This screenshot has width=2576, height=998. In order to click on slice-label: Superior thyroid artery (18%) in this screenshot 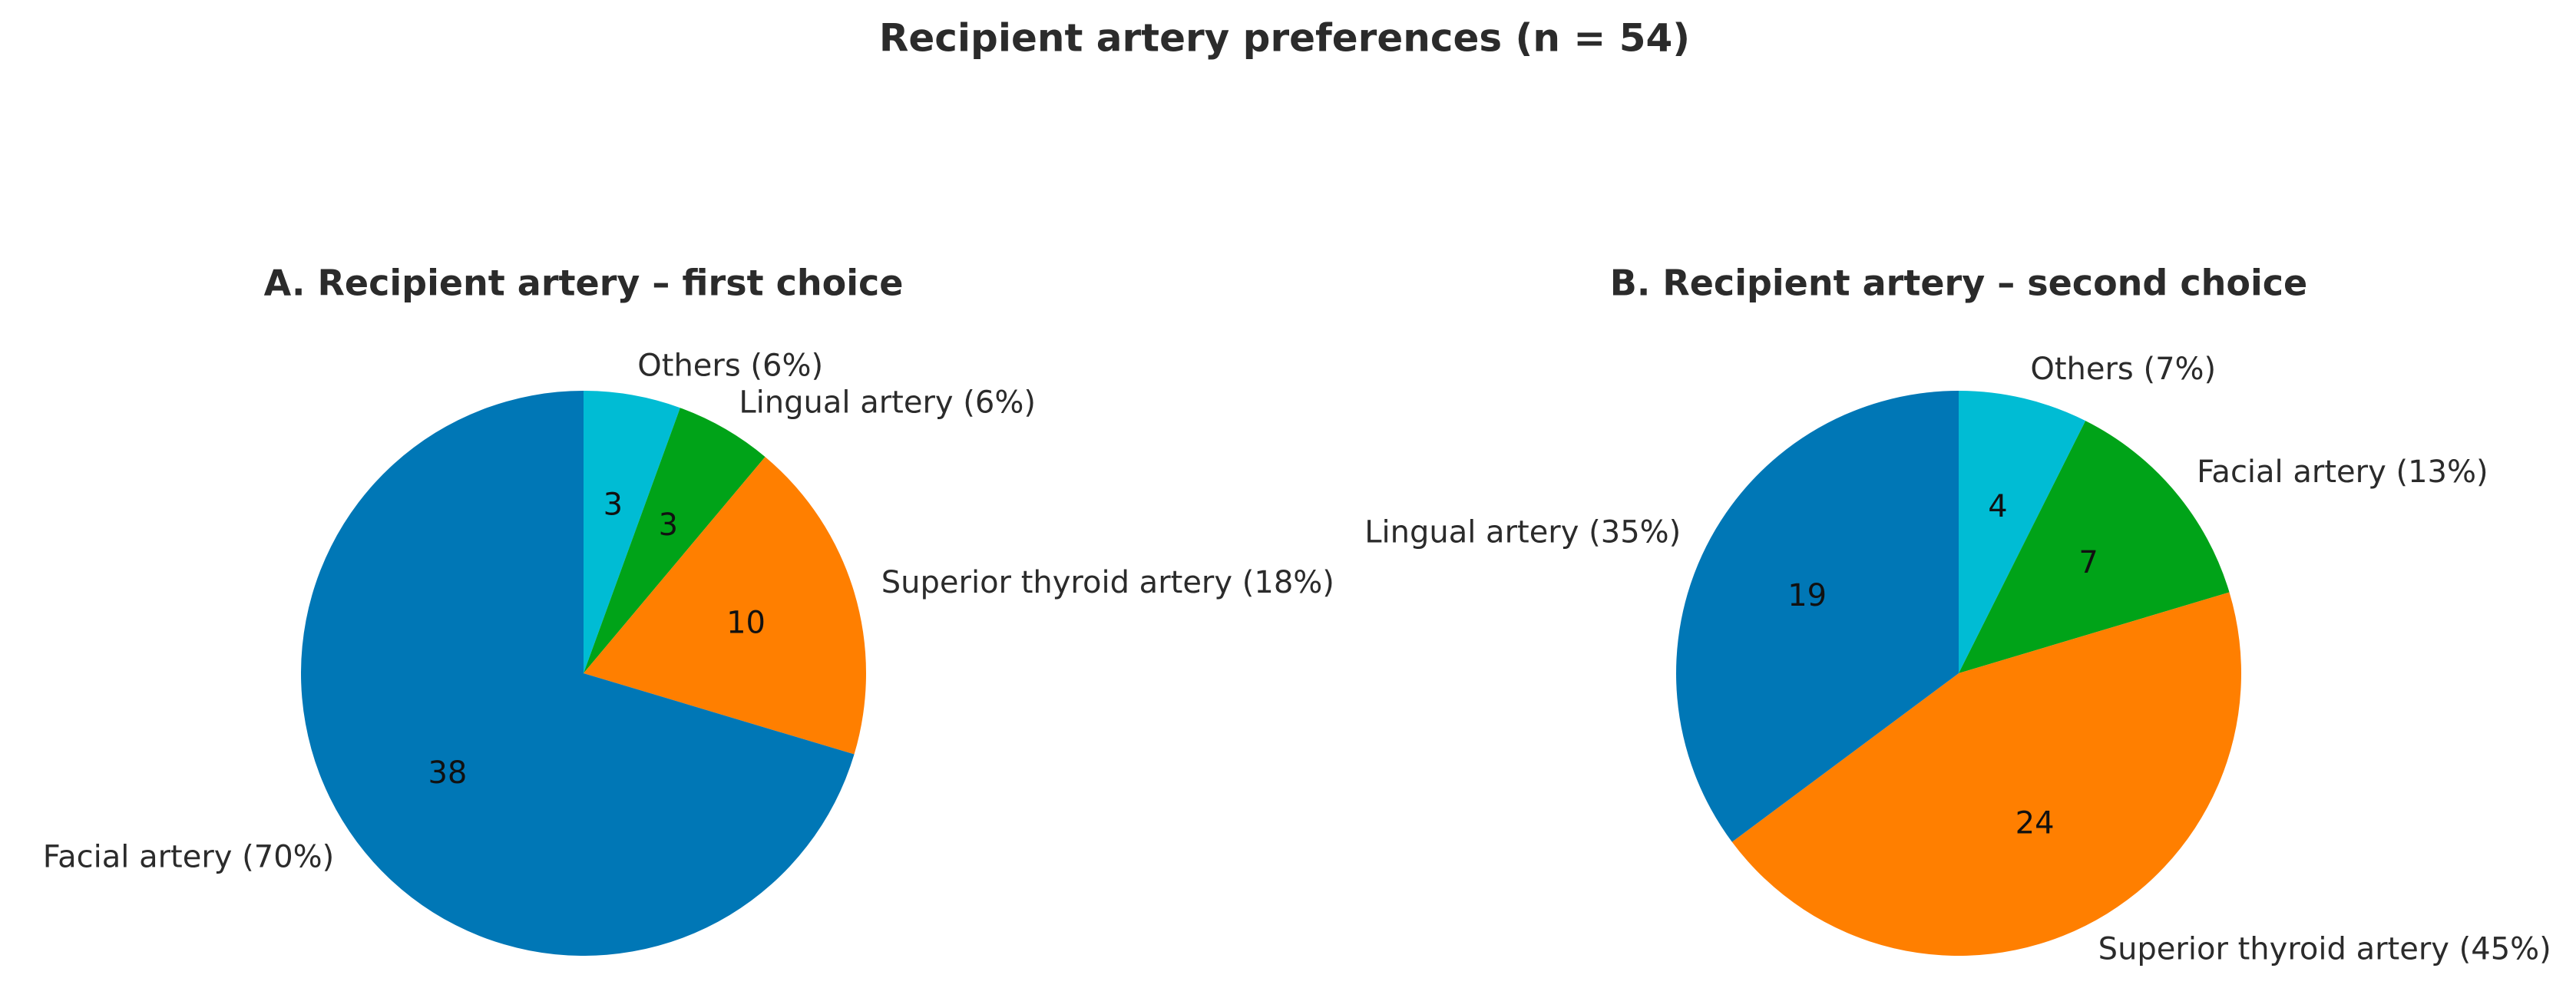, I will do `click(1107, 582)`.